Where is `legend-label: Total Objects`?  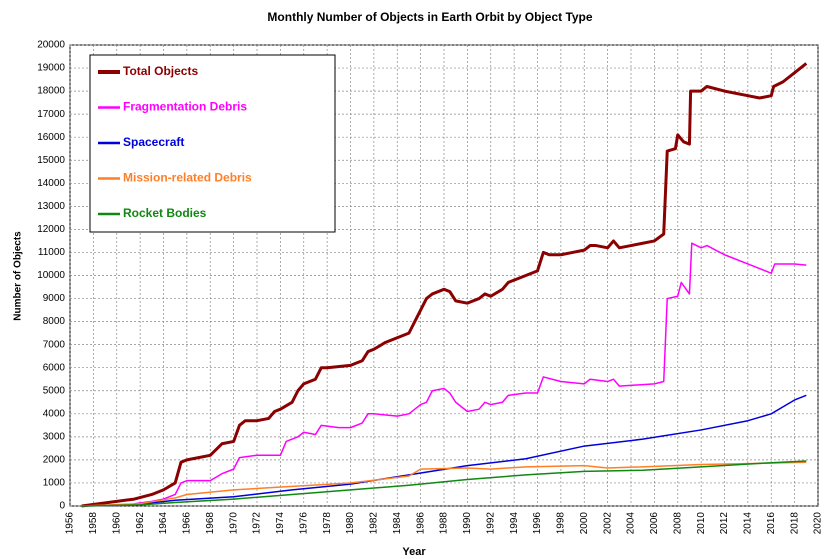 legend-label: Total Objects is located at coordinates (160, 71).